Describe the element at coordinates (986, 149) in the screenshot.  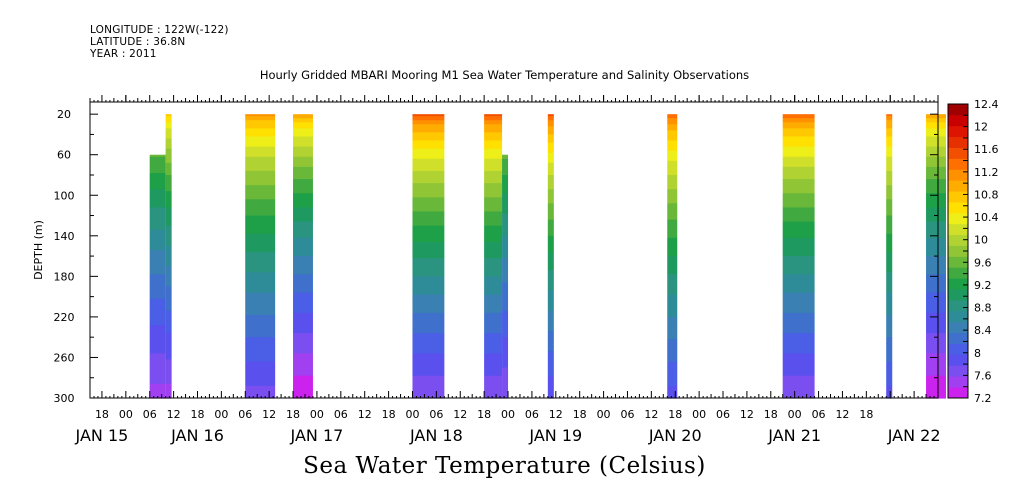
I see `colorbar-label: 11.6` at that location.